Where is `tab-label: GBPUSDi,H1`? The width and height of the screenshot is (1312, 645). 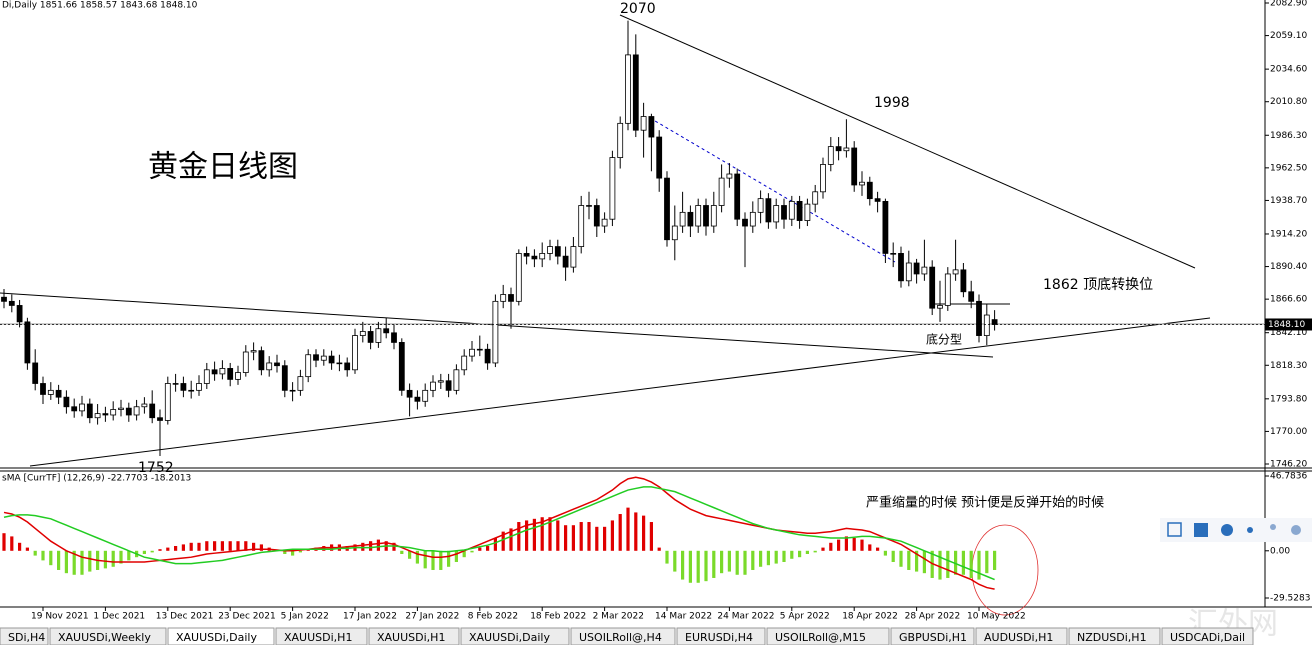 tab-label: GBPUSDi,H1 is located at coordinates (933, 637).